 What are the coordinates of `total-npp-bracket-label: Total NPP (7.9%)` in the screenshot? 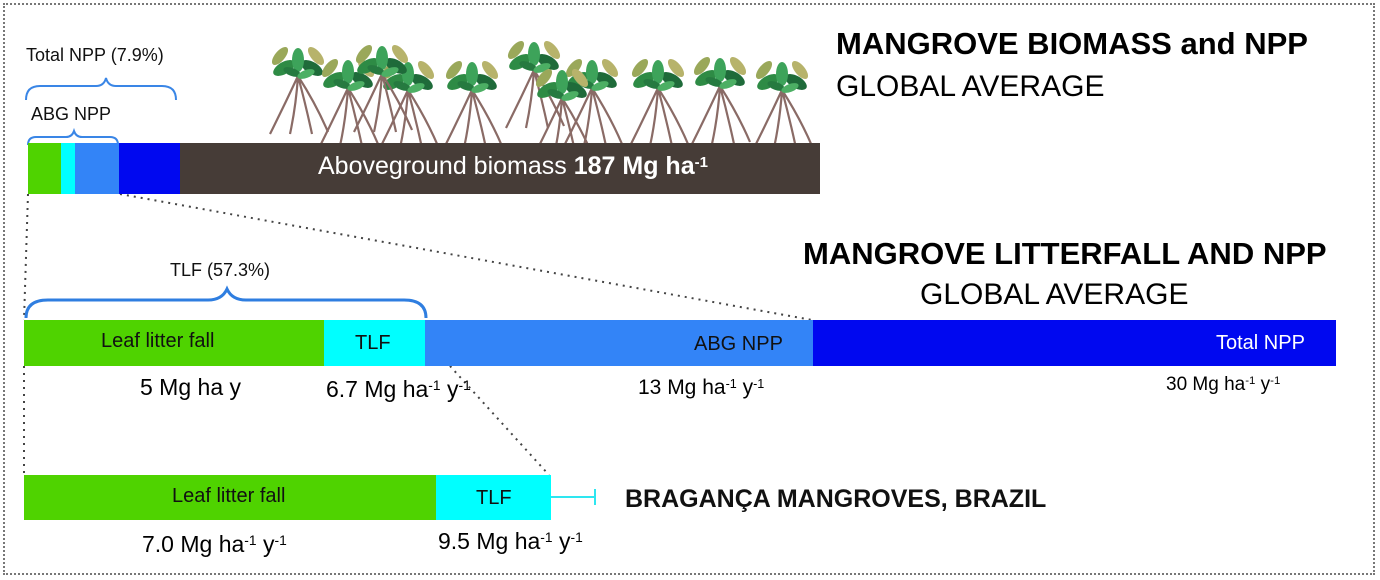 It's located at (95, 55).